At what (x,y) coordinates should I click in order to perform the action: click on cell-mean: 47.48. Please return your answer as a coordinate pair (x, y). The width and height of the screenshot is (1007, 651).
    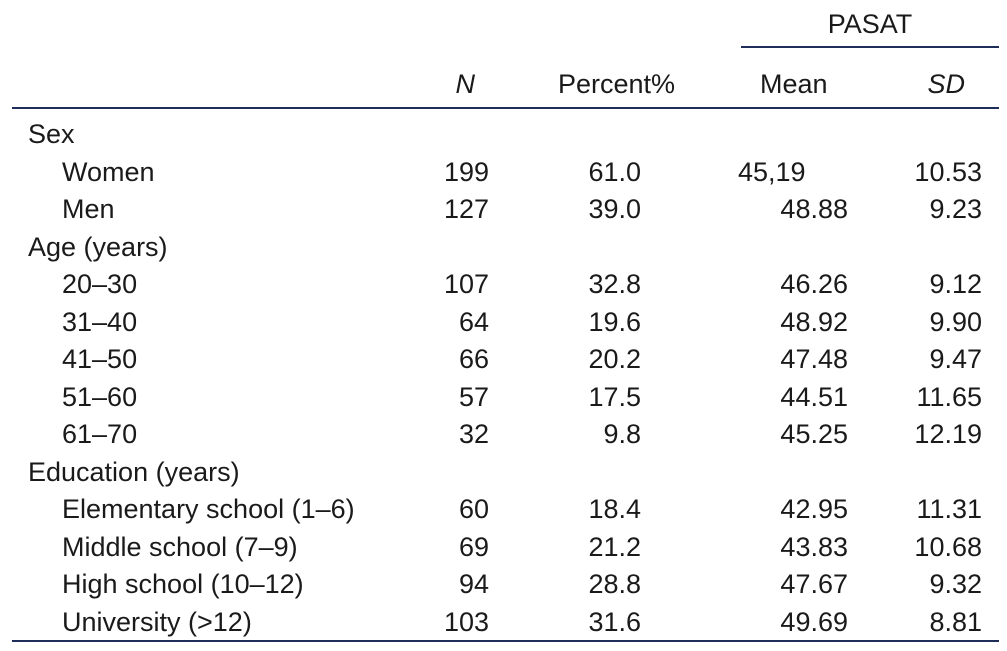
    Looking at the image, I should click on (814, 359).